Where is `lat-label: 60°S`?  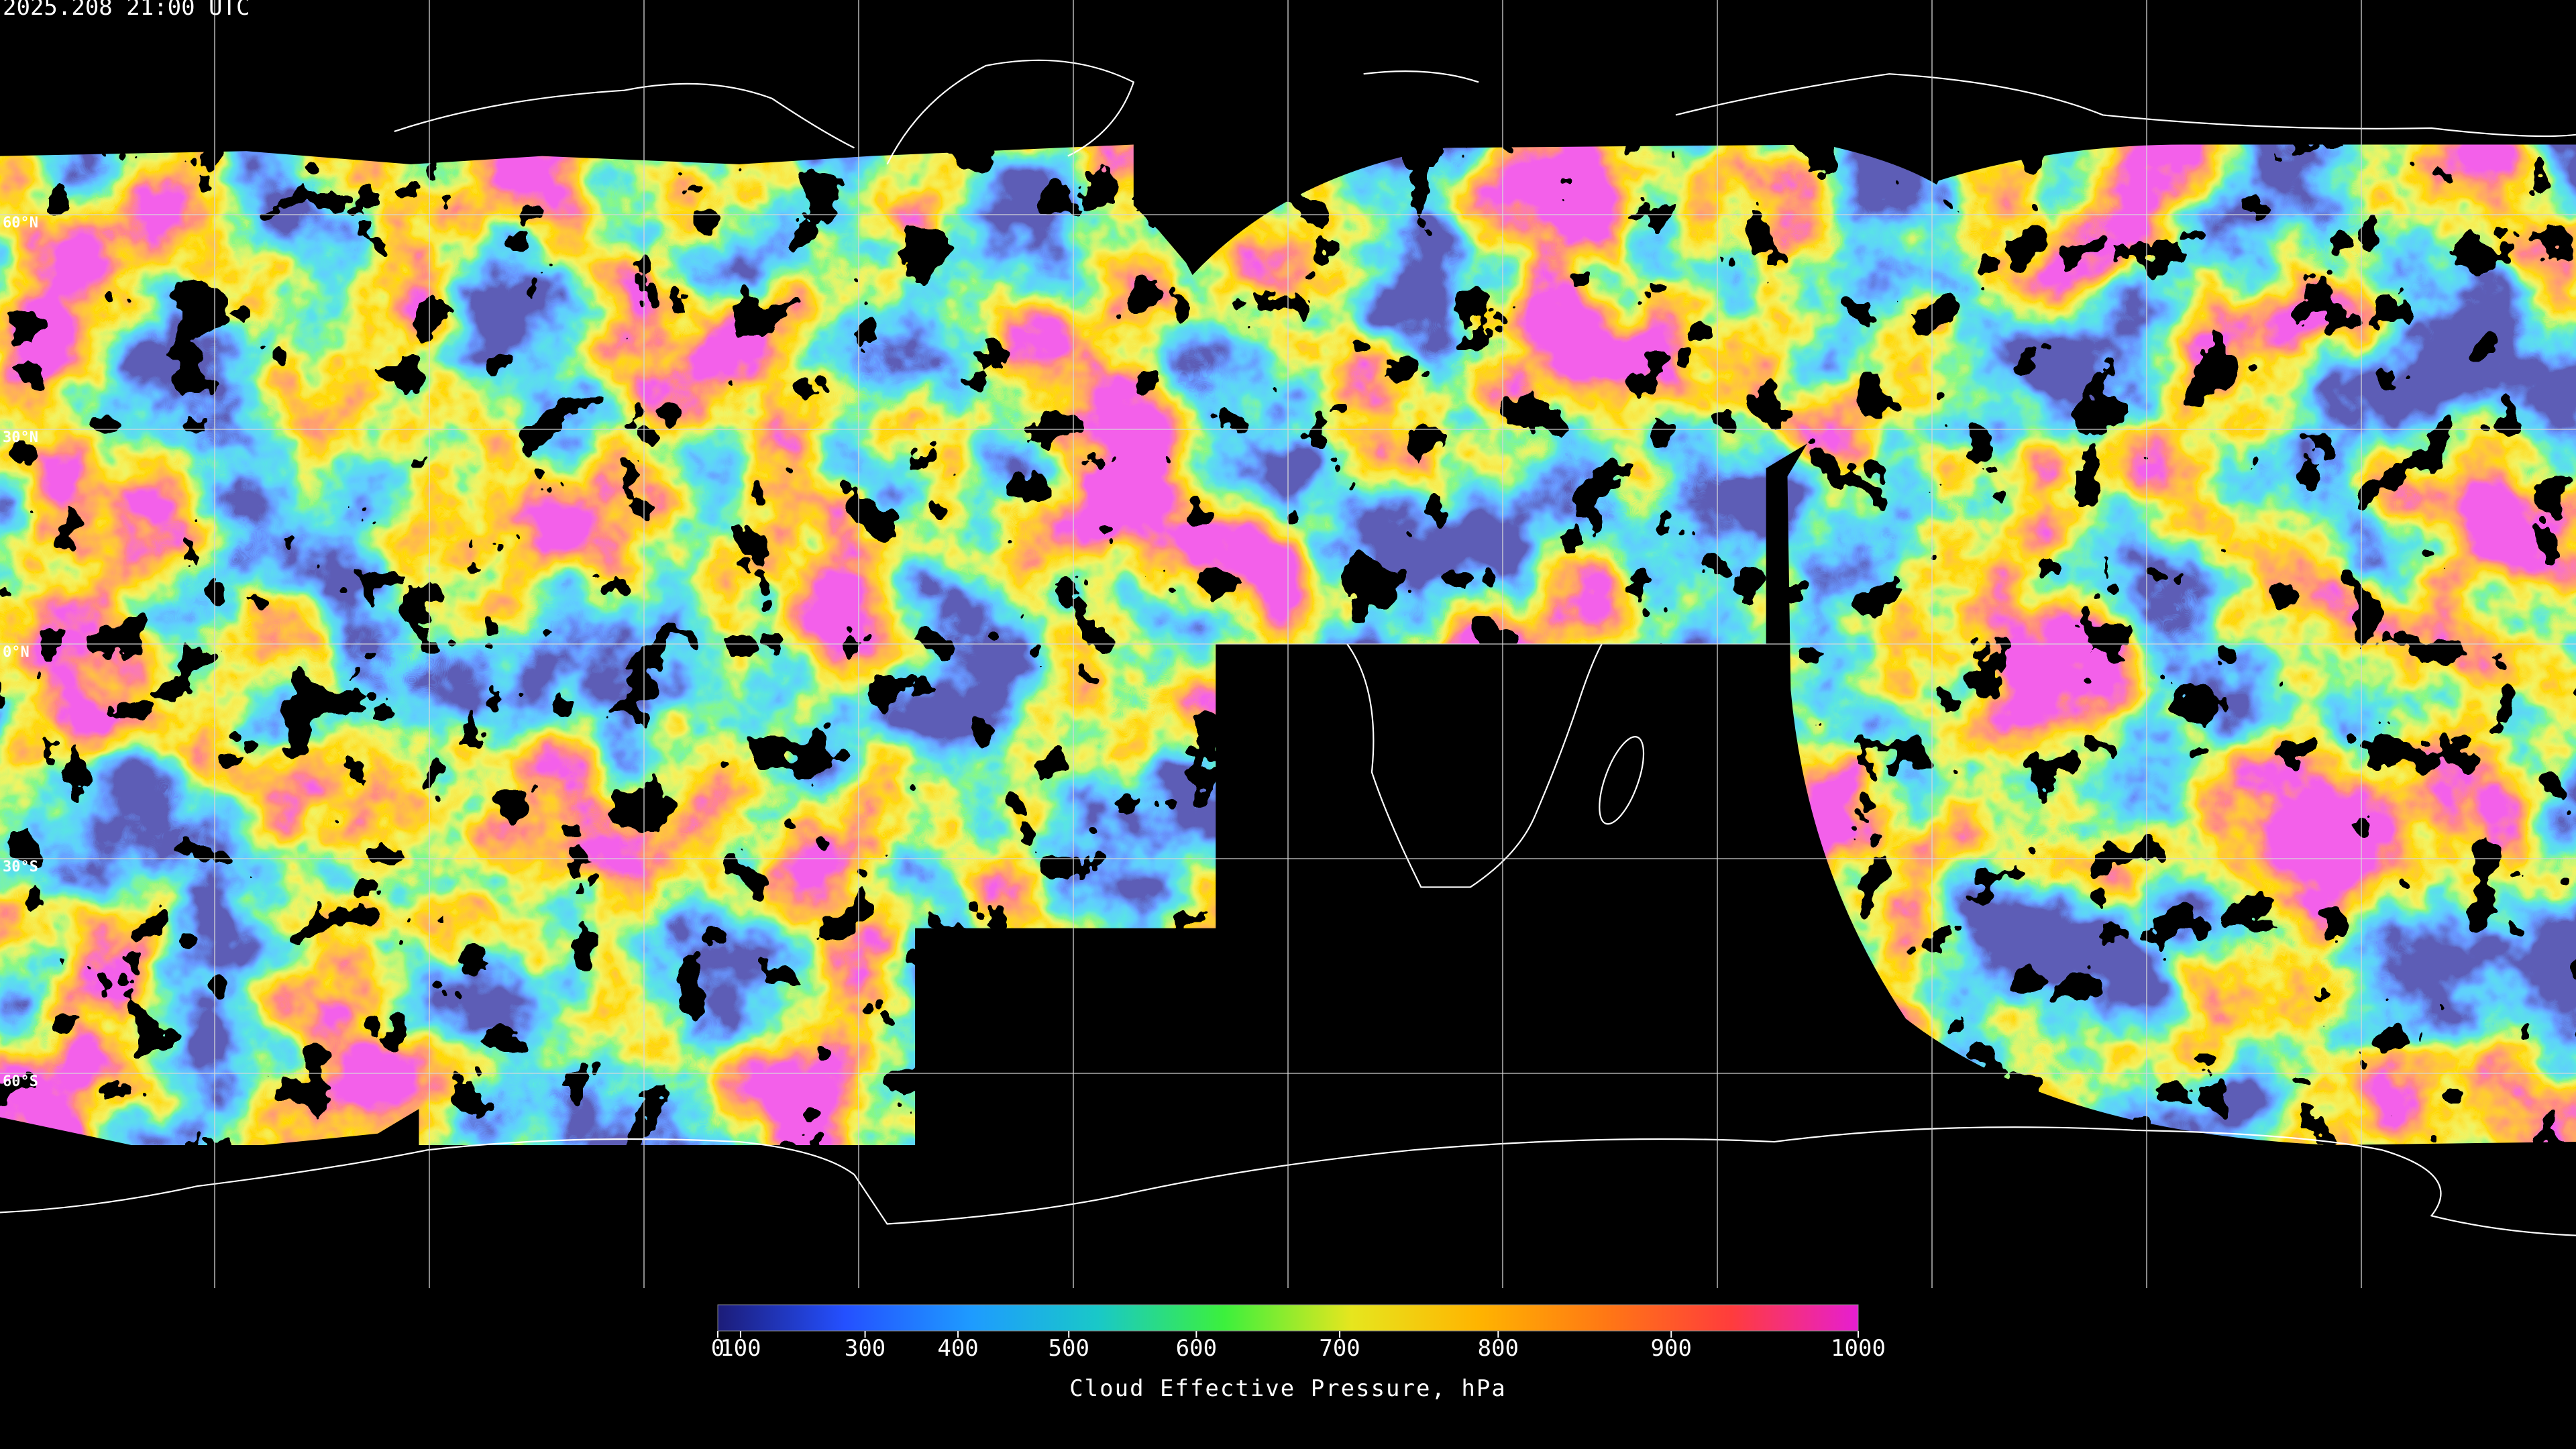 lat-label: 60°S is located at coordinates (20, 1081).